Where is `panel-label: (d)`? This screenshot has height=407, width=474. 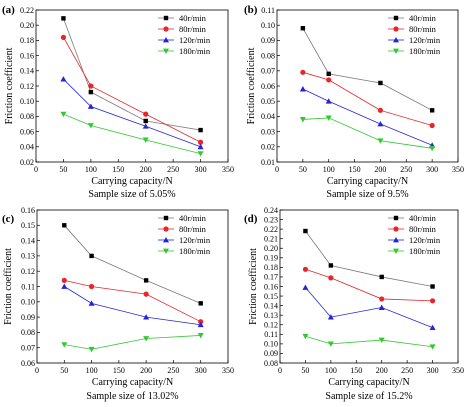
panel-label: (d) is located at coordinates (251, 219).